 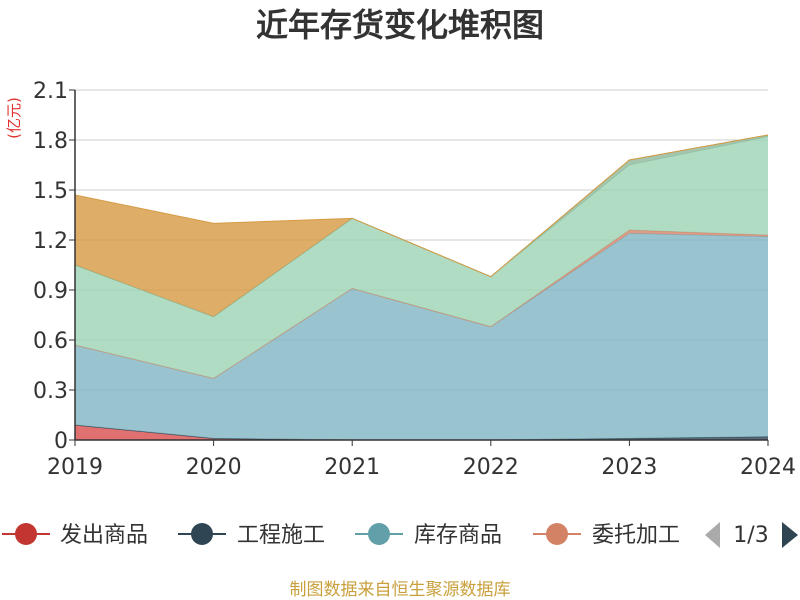 I want to click on x-tick-label: 2024, so click(x=768, y=467).